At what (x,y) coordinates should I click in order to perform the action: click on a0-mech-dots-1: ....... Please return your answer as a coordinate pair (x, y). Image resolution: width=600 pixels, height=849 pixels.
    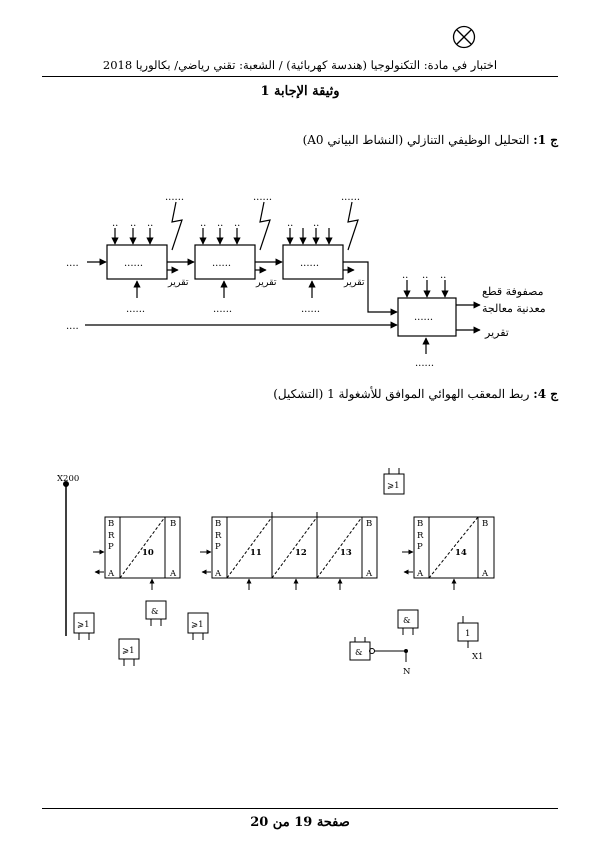
    Looking at the image, I should click on (135, 309).